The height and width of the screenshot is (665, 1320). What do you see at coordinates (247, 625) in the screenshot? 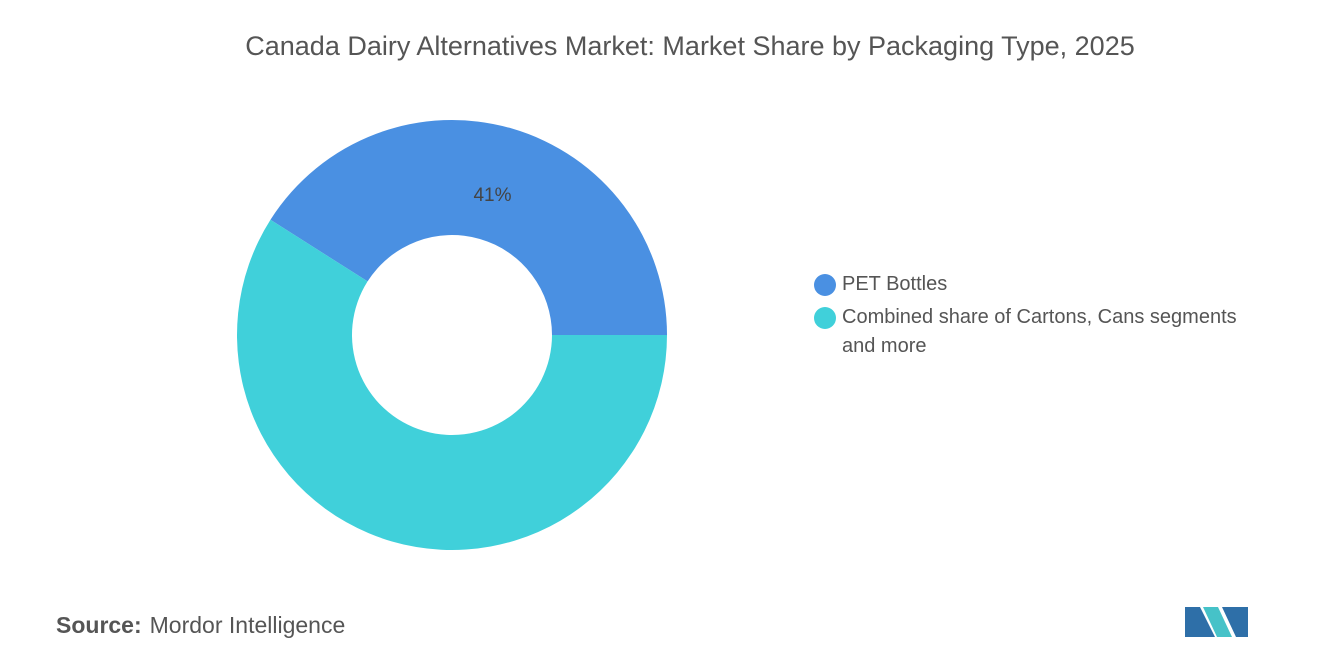
I see `source-text: Mordor Intelligence` at bounding box center [247, 625].